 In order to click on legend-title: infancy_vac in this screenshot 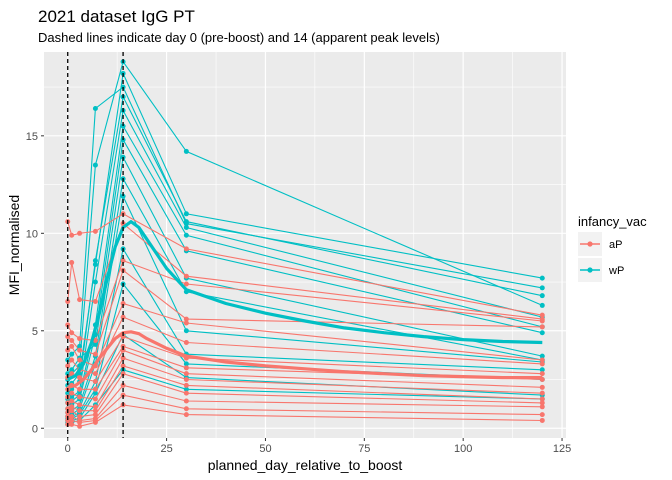, I will do `click(612, 221)`.